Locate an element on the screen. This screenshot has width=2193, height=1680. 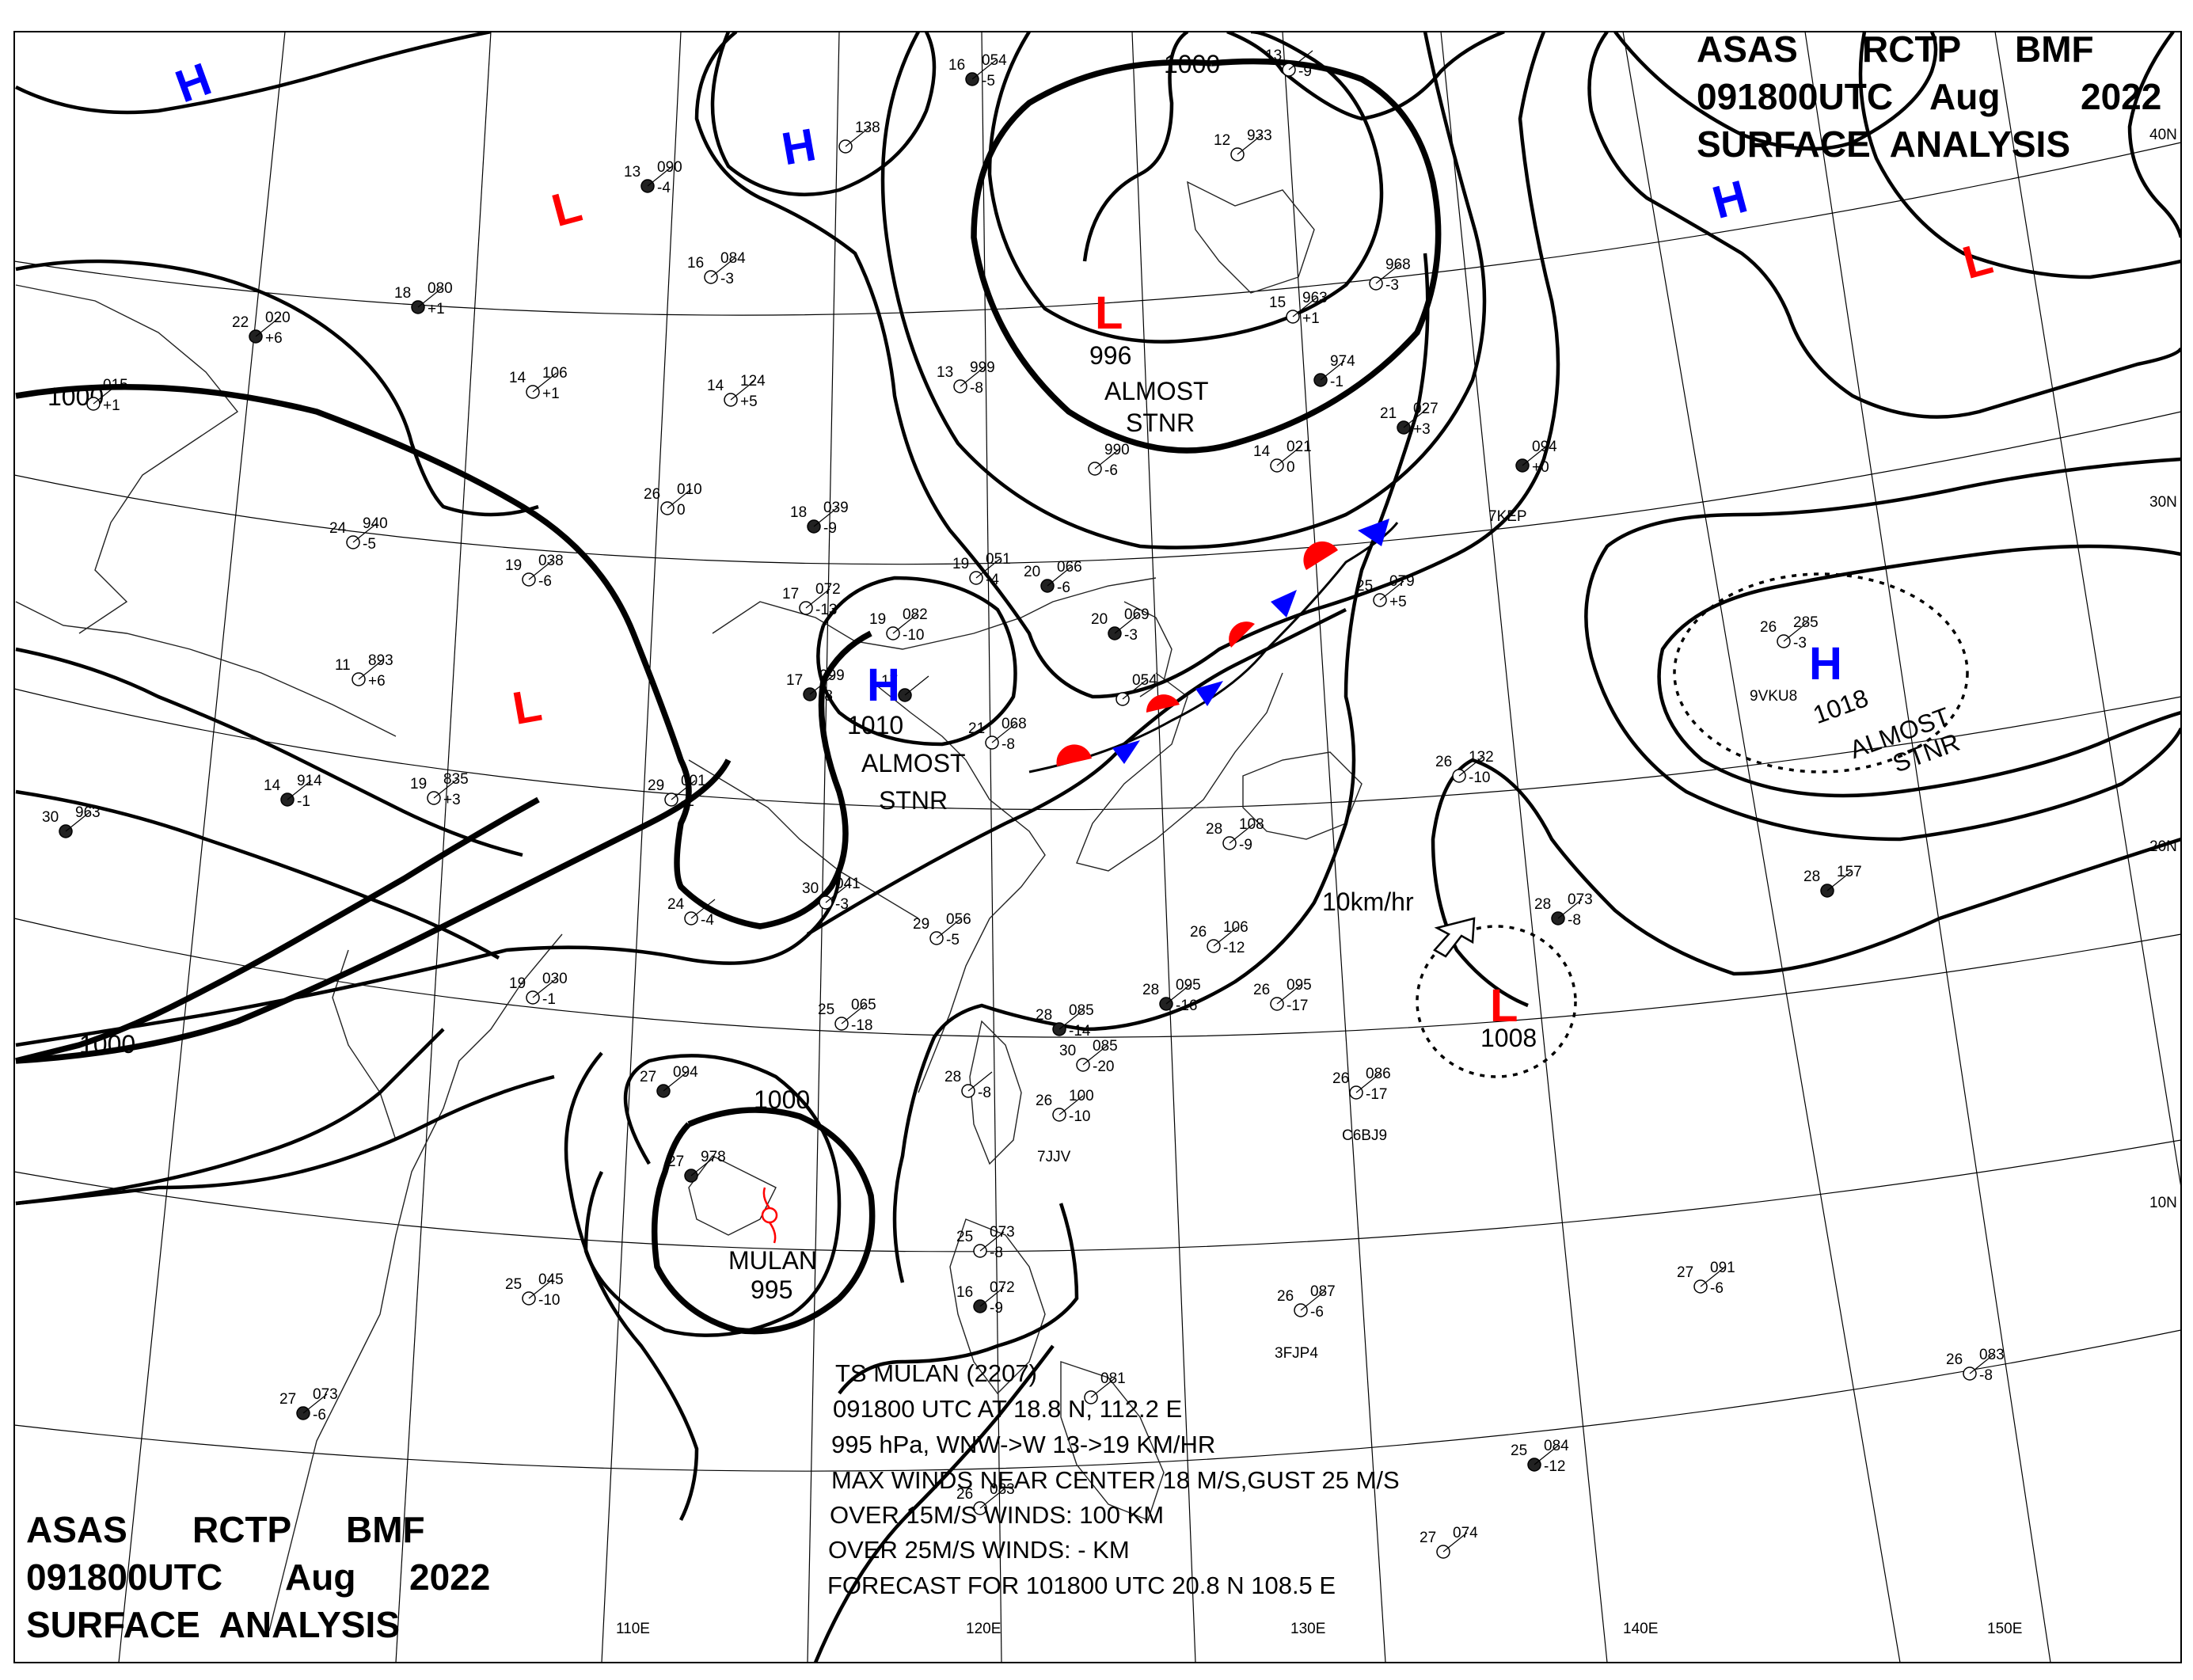
station-pressure: 065 is located at coordinates (863, 1005).